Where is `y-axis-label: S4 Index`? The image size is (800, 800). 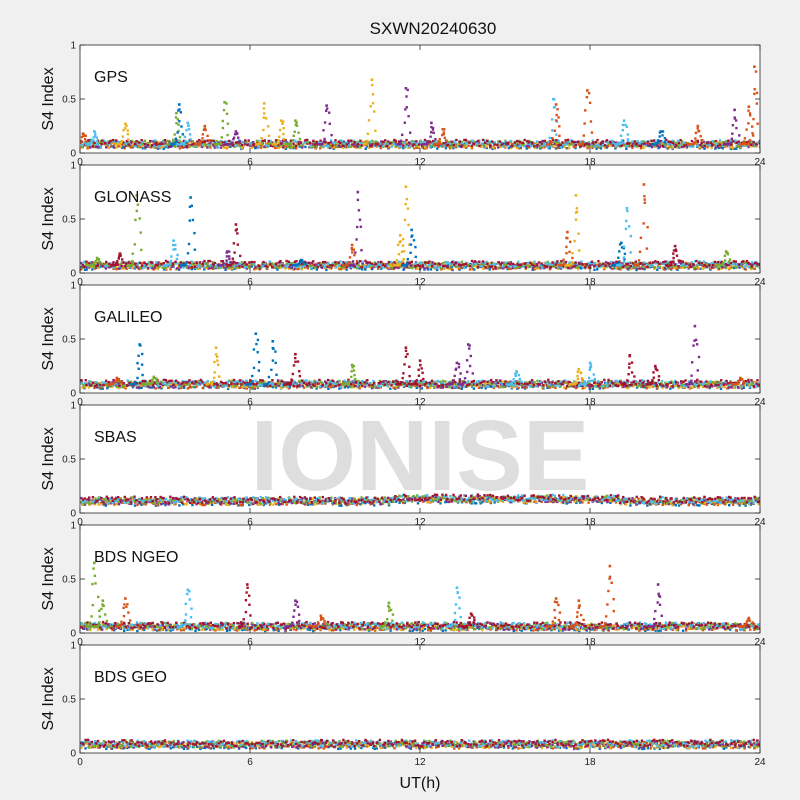 y-axis-label: S4 Index is located at coordinates (48, 98).